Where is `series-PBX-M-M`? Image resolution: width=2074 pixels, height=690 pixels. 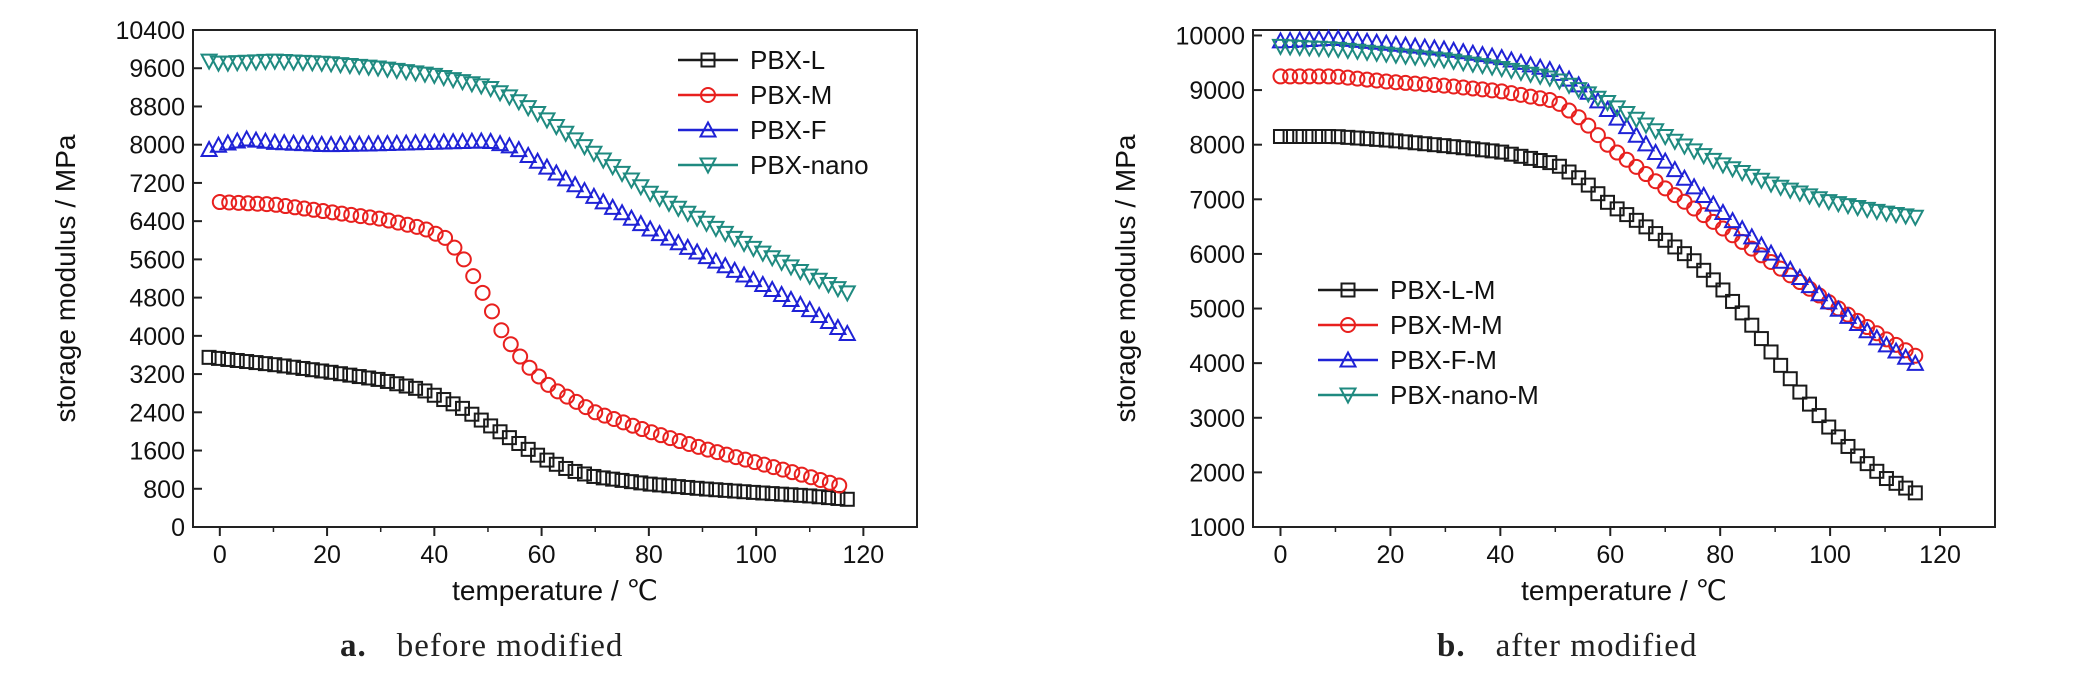
series-PBX-M-M is located at coordinates (1598, 216).